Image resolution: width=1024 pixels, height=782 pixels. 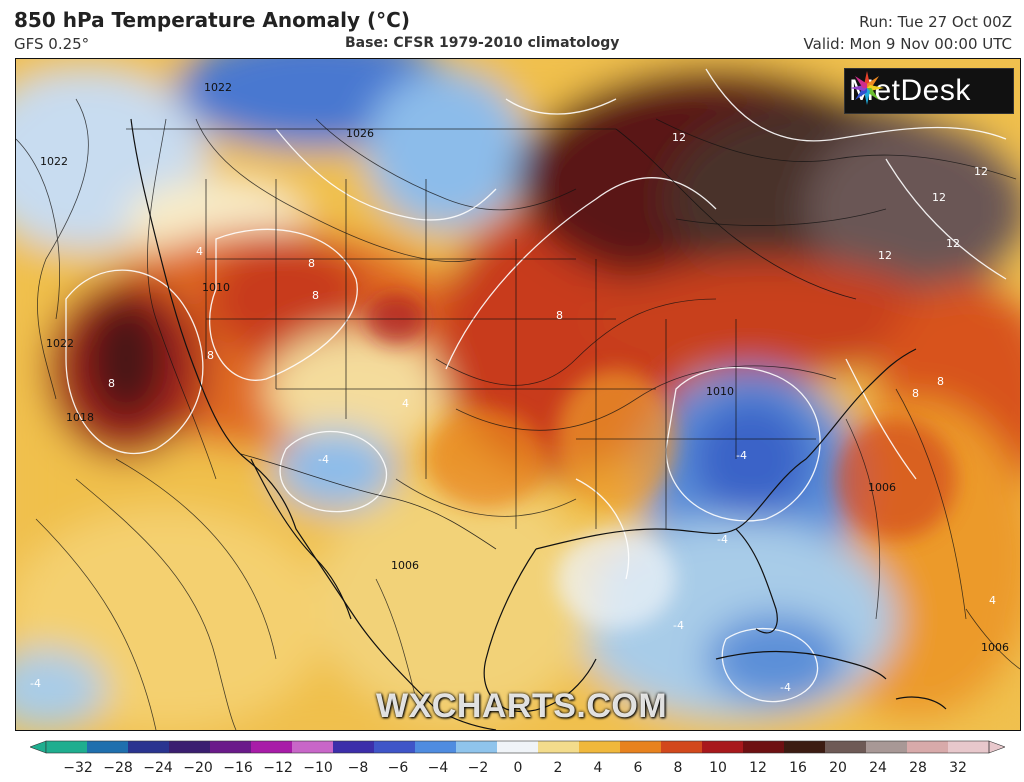 What do you see at coordinates (318, 768) in the screenshot?
I see `colorbar-tick-label: −10` at bounding box center [318, 768].